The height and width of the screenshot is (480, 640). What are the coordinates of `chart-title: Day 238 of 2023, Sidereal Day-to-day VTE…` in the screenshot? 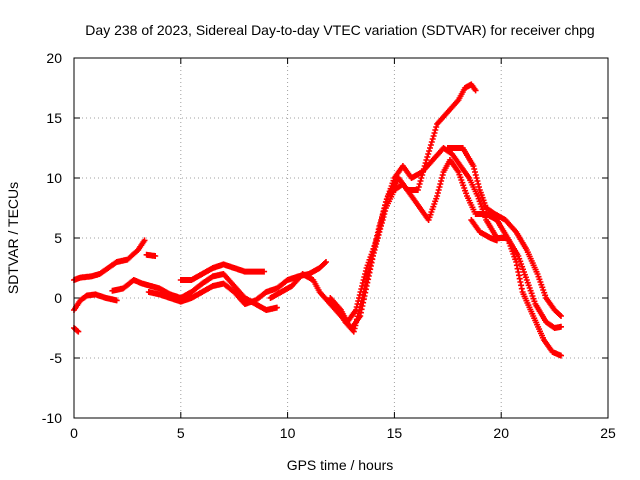 It's located at (339, 30).